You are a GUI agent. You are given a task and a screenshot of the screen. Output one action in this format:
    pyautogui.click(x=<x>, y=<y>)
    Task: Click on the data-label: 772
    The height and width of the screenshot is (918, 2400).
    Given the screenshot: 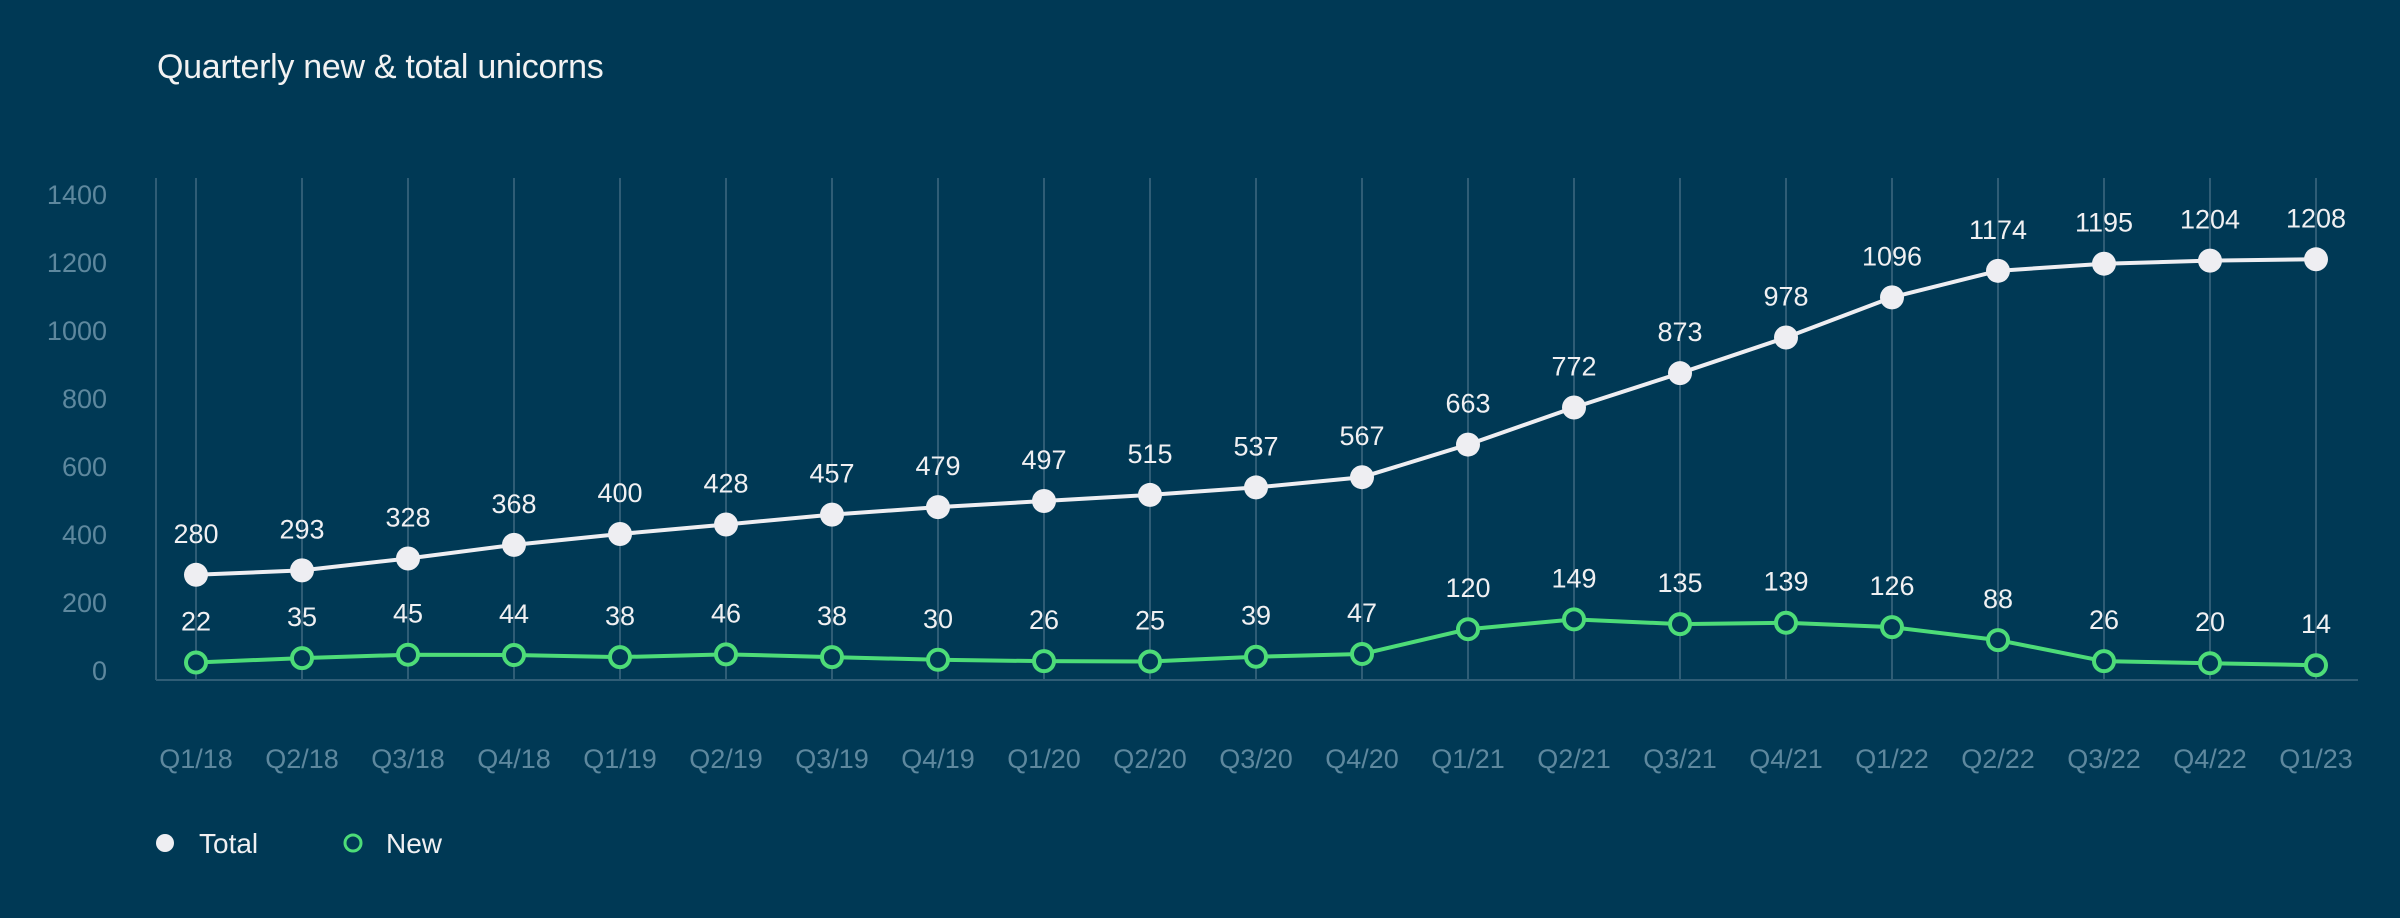 What is the action you would take?
    pyautogui.click(x=1573, y=367)
    